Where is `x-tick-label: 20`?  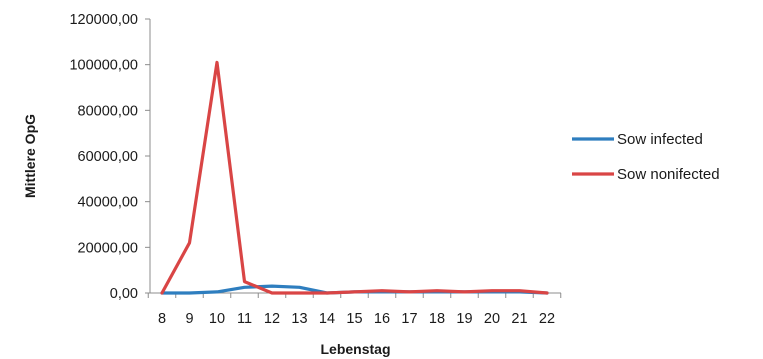
x-tick-label: 20 is located at coordinates (492, 319).